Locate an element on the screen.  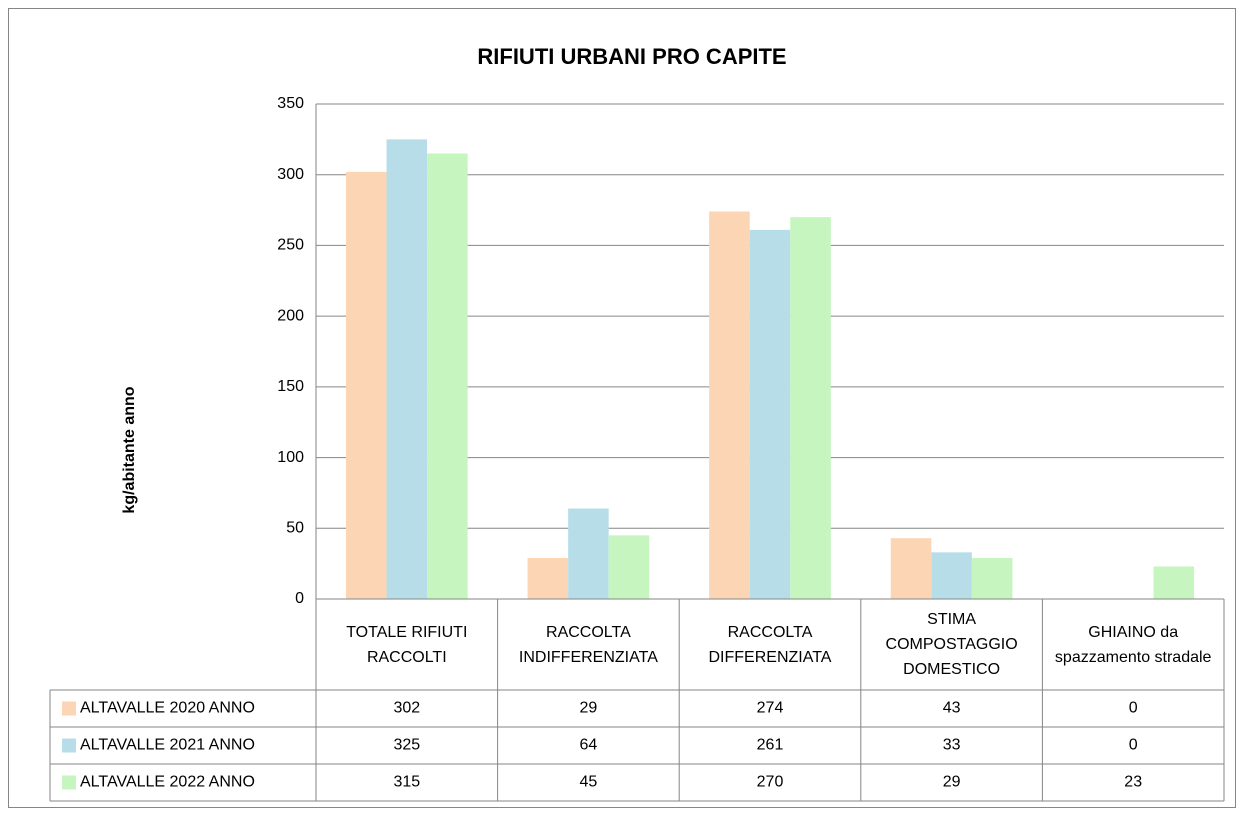
table-value: 315 is located at coordinates (406, 782).